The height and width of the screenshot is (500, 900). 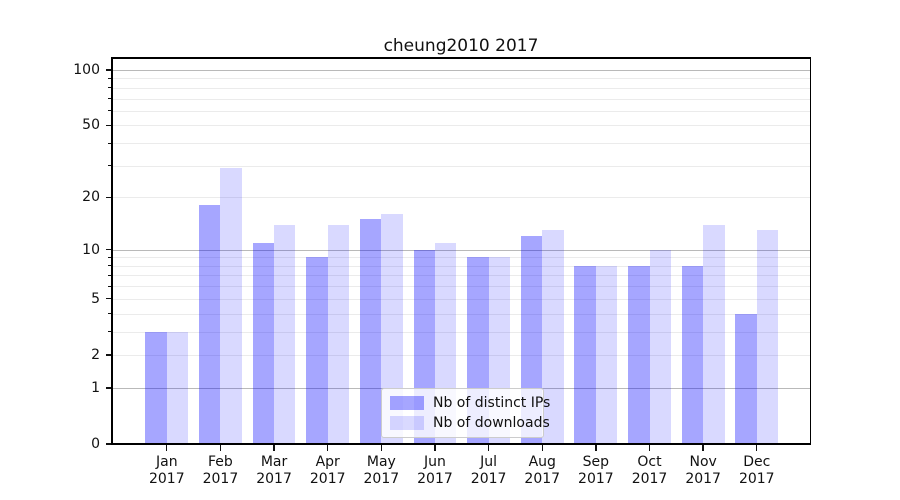 What do you see at coordinates (407, 403) in the screenshot?
I see `legend-swatch-distinct-ips` at bounding box center [407, 403].